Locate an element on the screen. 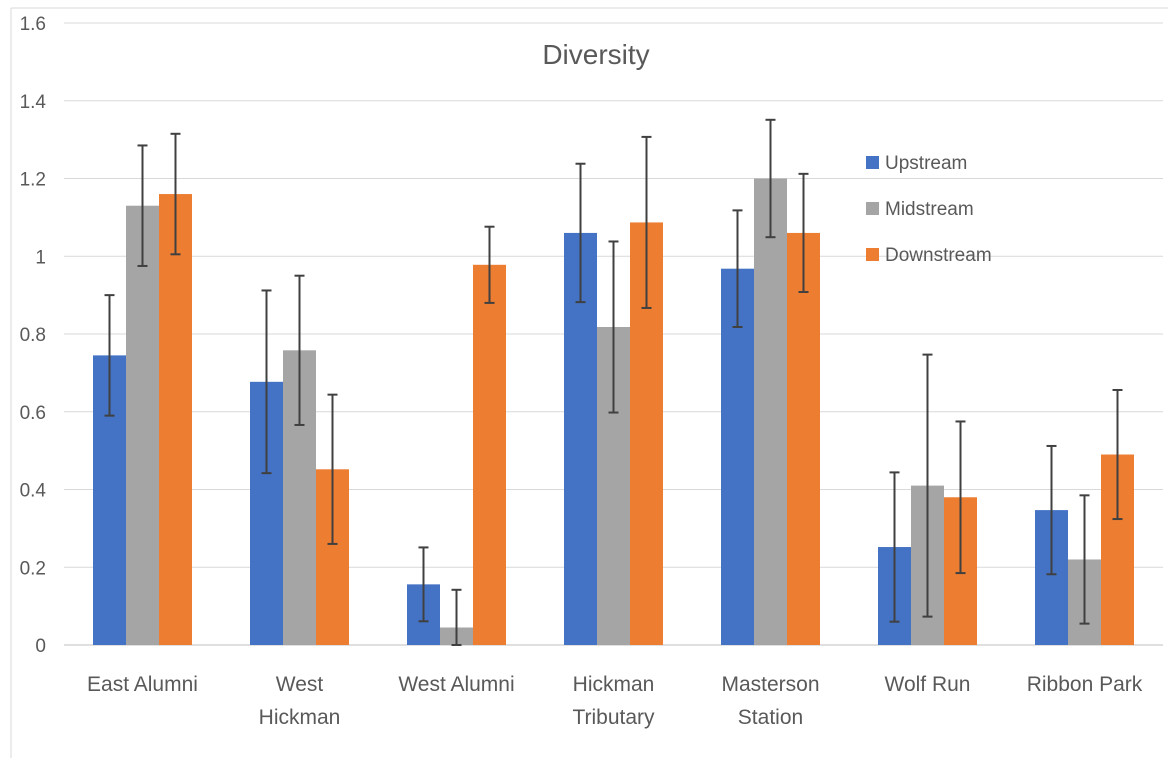 This screenshot has height=763, width=1168. y-tick-label: 0.4 is located at coordinates (33, 491).